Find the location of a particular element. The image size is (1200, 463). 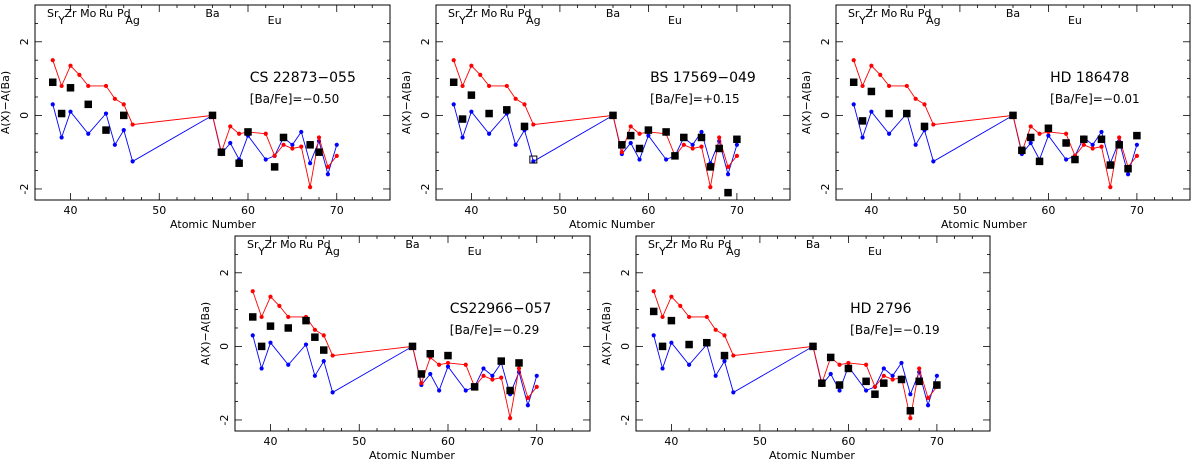

y-tick-label: 2 is located at coordinates (425, 41).